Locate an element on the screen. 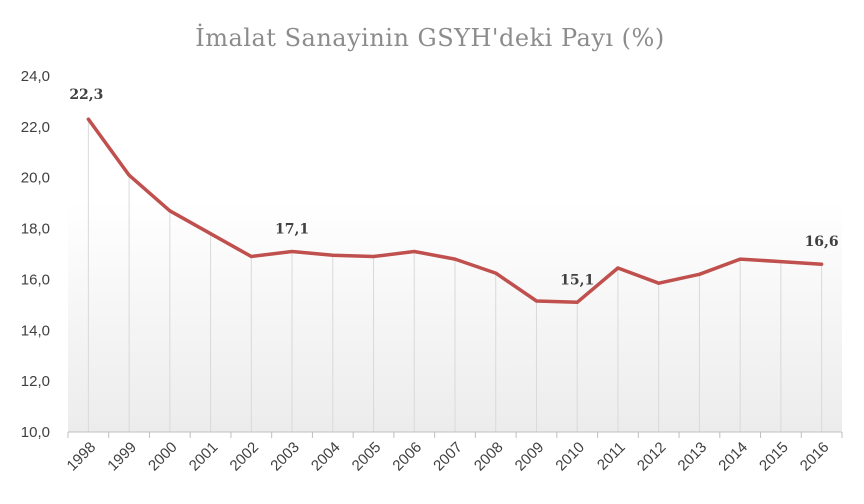 The height and width of the screenshot is (504, 864). data-label: 17,1 is located at coordinates (292, 229).